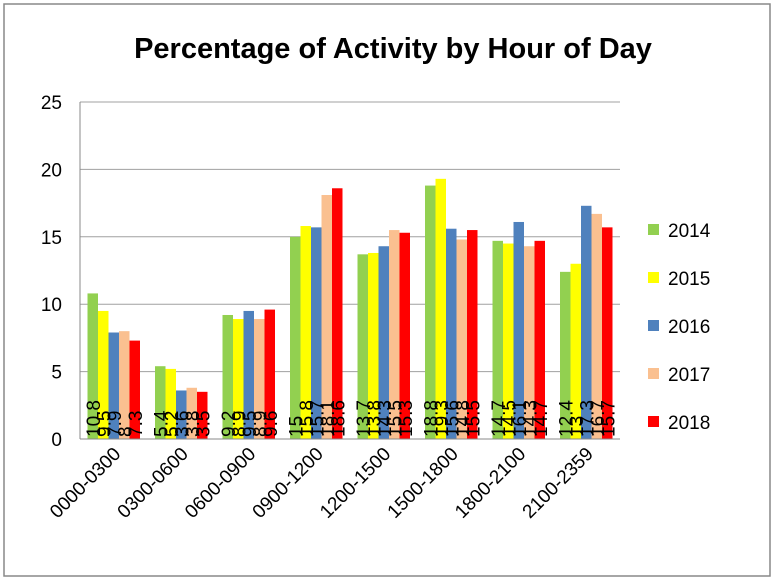 The height and width of the screenshot is (586, 775). What do you see at coordinates (689, 279) in the screenshot?
I see `legend-label: 2015` at bounding box center [689, 279].